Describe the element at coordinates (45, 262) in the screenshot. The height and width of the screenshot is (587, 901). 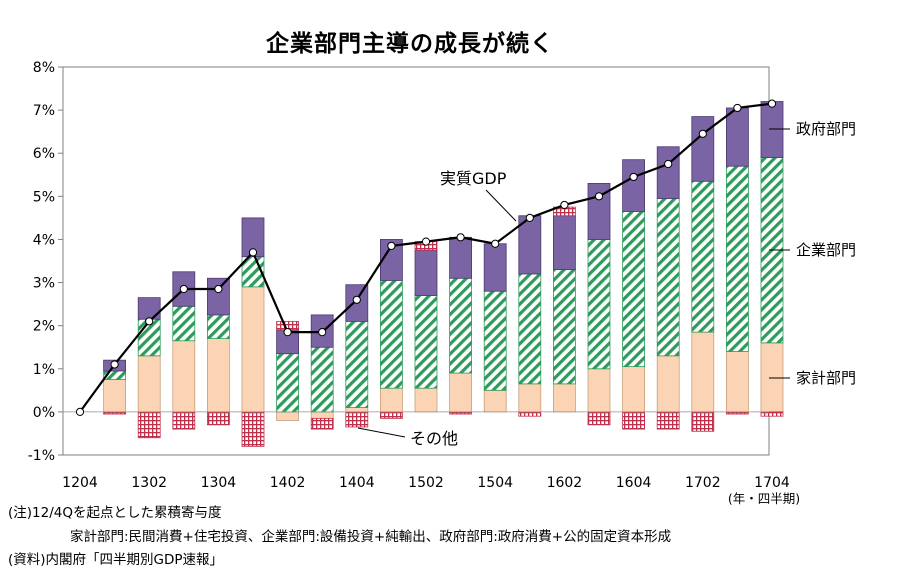
I see `y-axis: 8% 7% 6% 5% 4% 3% 2% 1% 0% -1%` at that location.